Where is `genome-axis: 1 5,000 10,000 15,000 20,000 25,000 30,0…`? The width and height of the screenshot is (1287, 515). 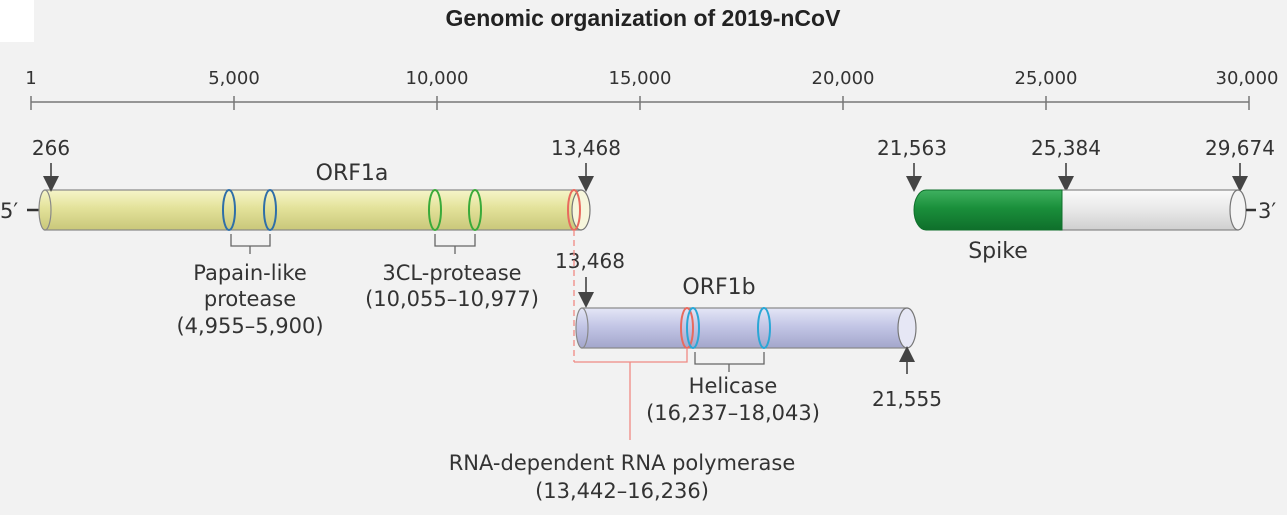 genome-axis: 1 5,000 10,000 15,000 20,000 25,000 30,0… is located at coordinates (651, 89).